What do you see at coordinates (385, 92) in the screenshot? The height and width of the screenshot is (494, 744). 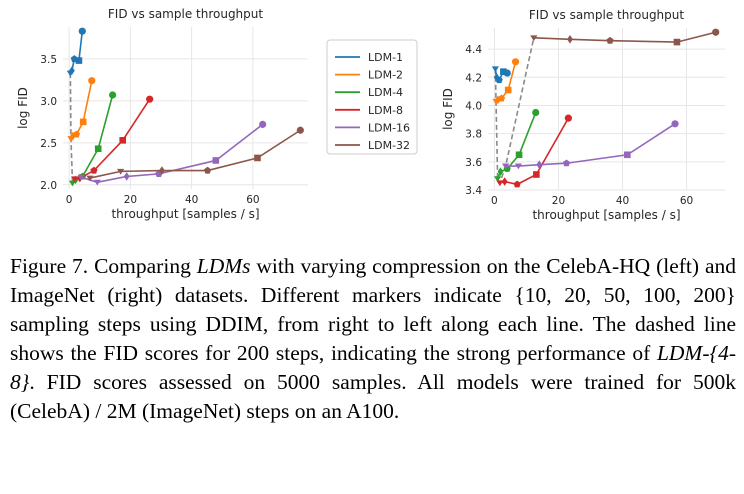 I see `legend-label-ldm-4: LDM-4` at bounding box center [385, 92].